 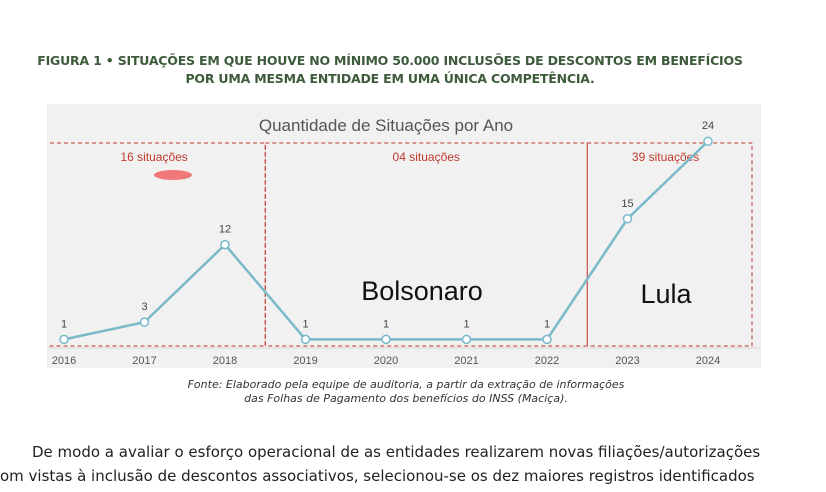 I want to click on data-point-2024, so click(x=708, y=141).